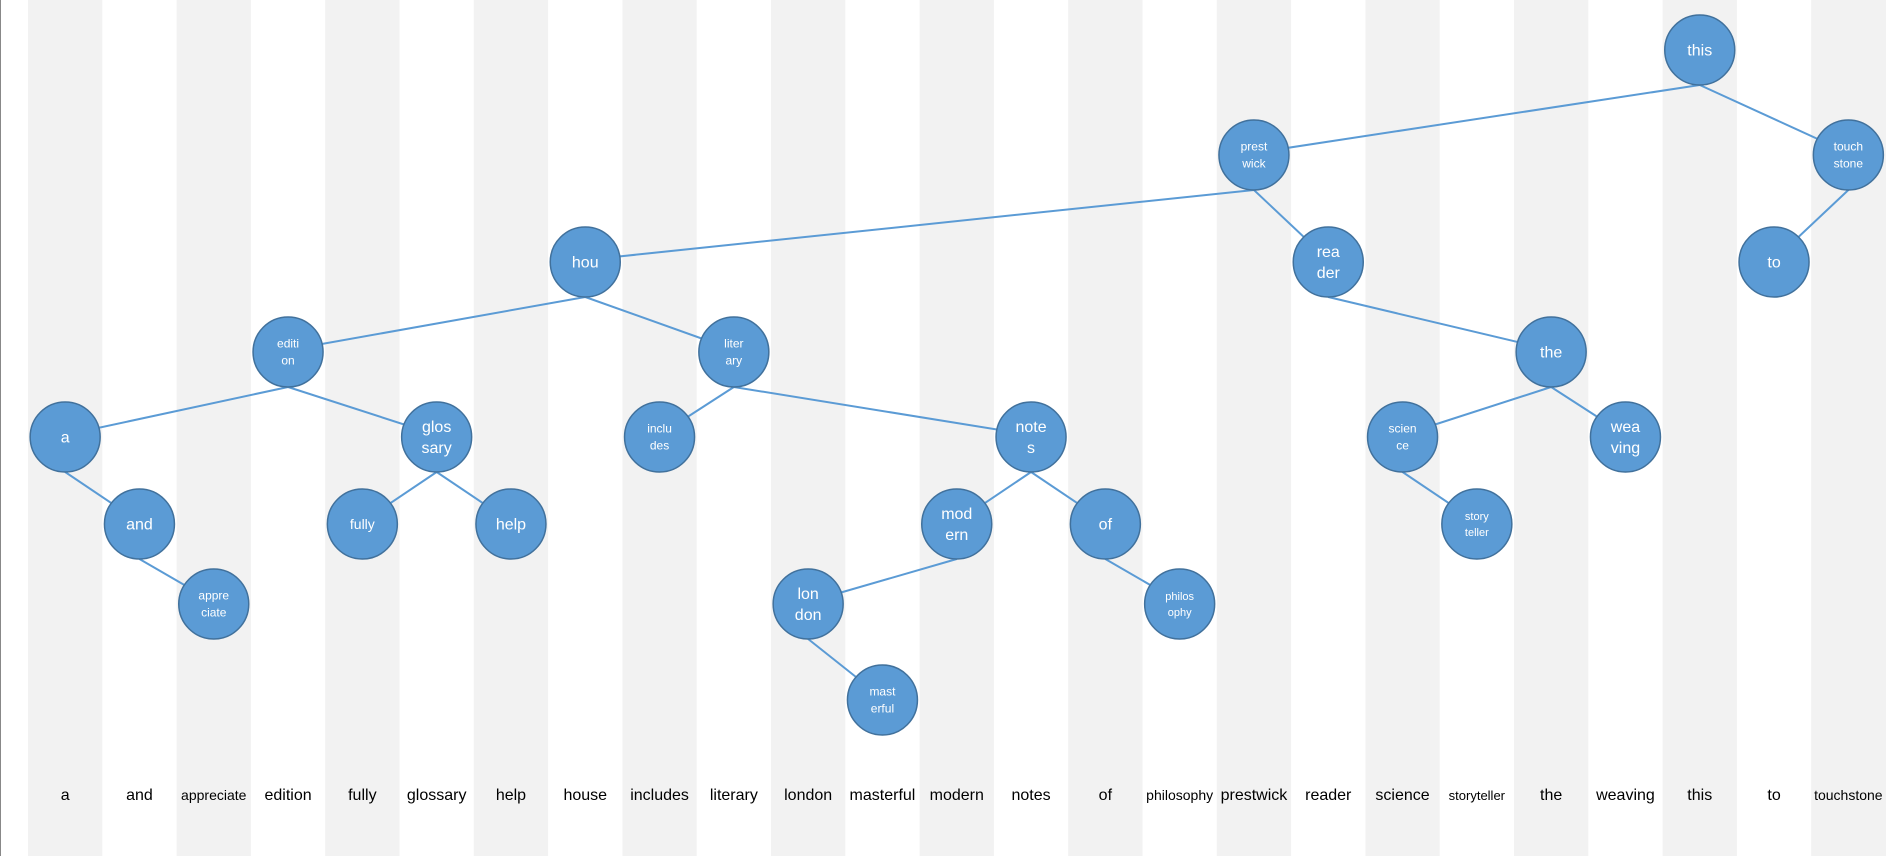 This screenshot has height=861, width=1887. Describe the element at coordinates (1403, 429) in the screenshot. I see `node-label: scien` at that location.